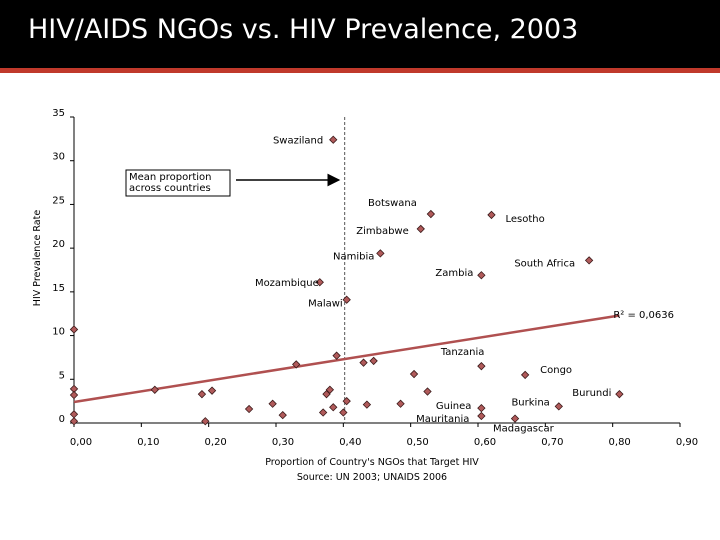 This screenshot has height=540, width=720. What do you see at coordinates (325, 304) in the screenshot?
I see `point-label: Malawi` at bounding box center [325, 304].